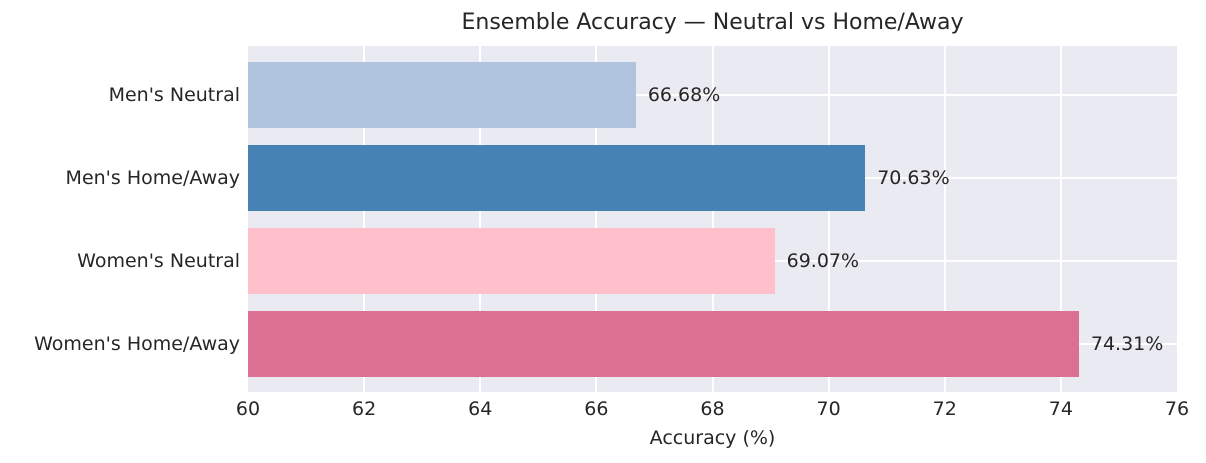 This screenshot has height=463, width=1206. What do you see at coordinates (823, 261) in the screenshot?
I see `bar-value-label: 69.07%` at bounding box center [823, 261].